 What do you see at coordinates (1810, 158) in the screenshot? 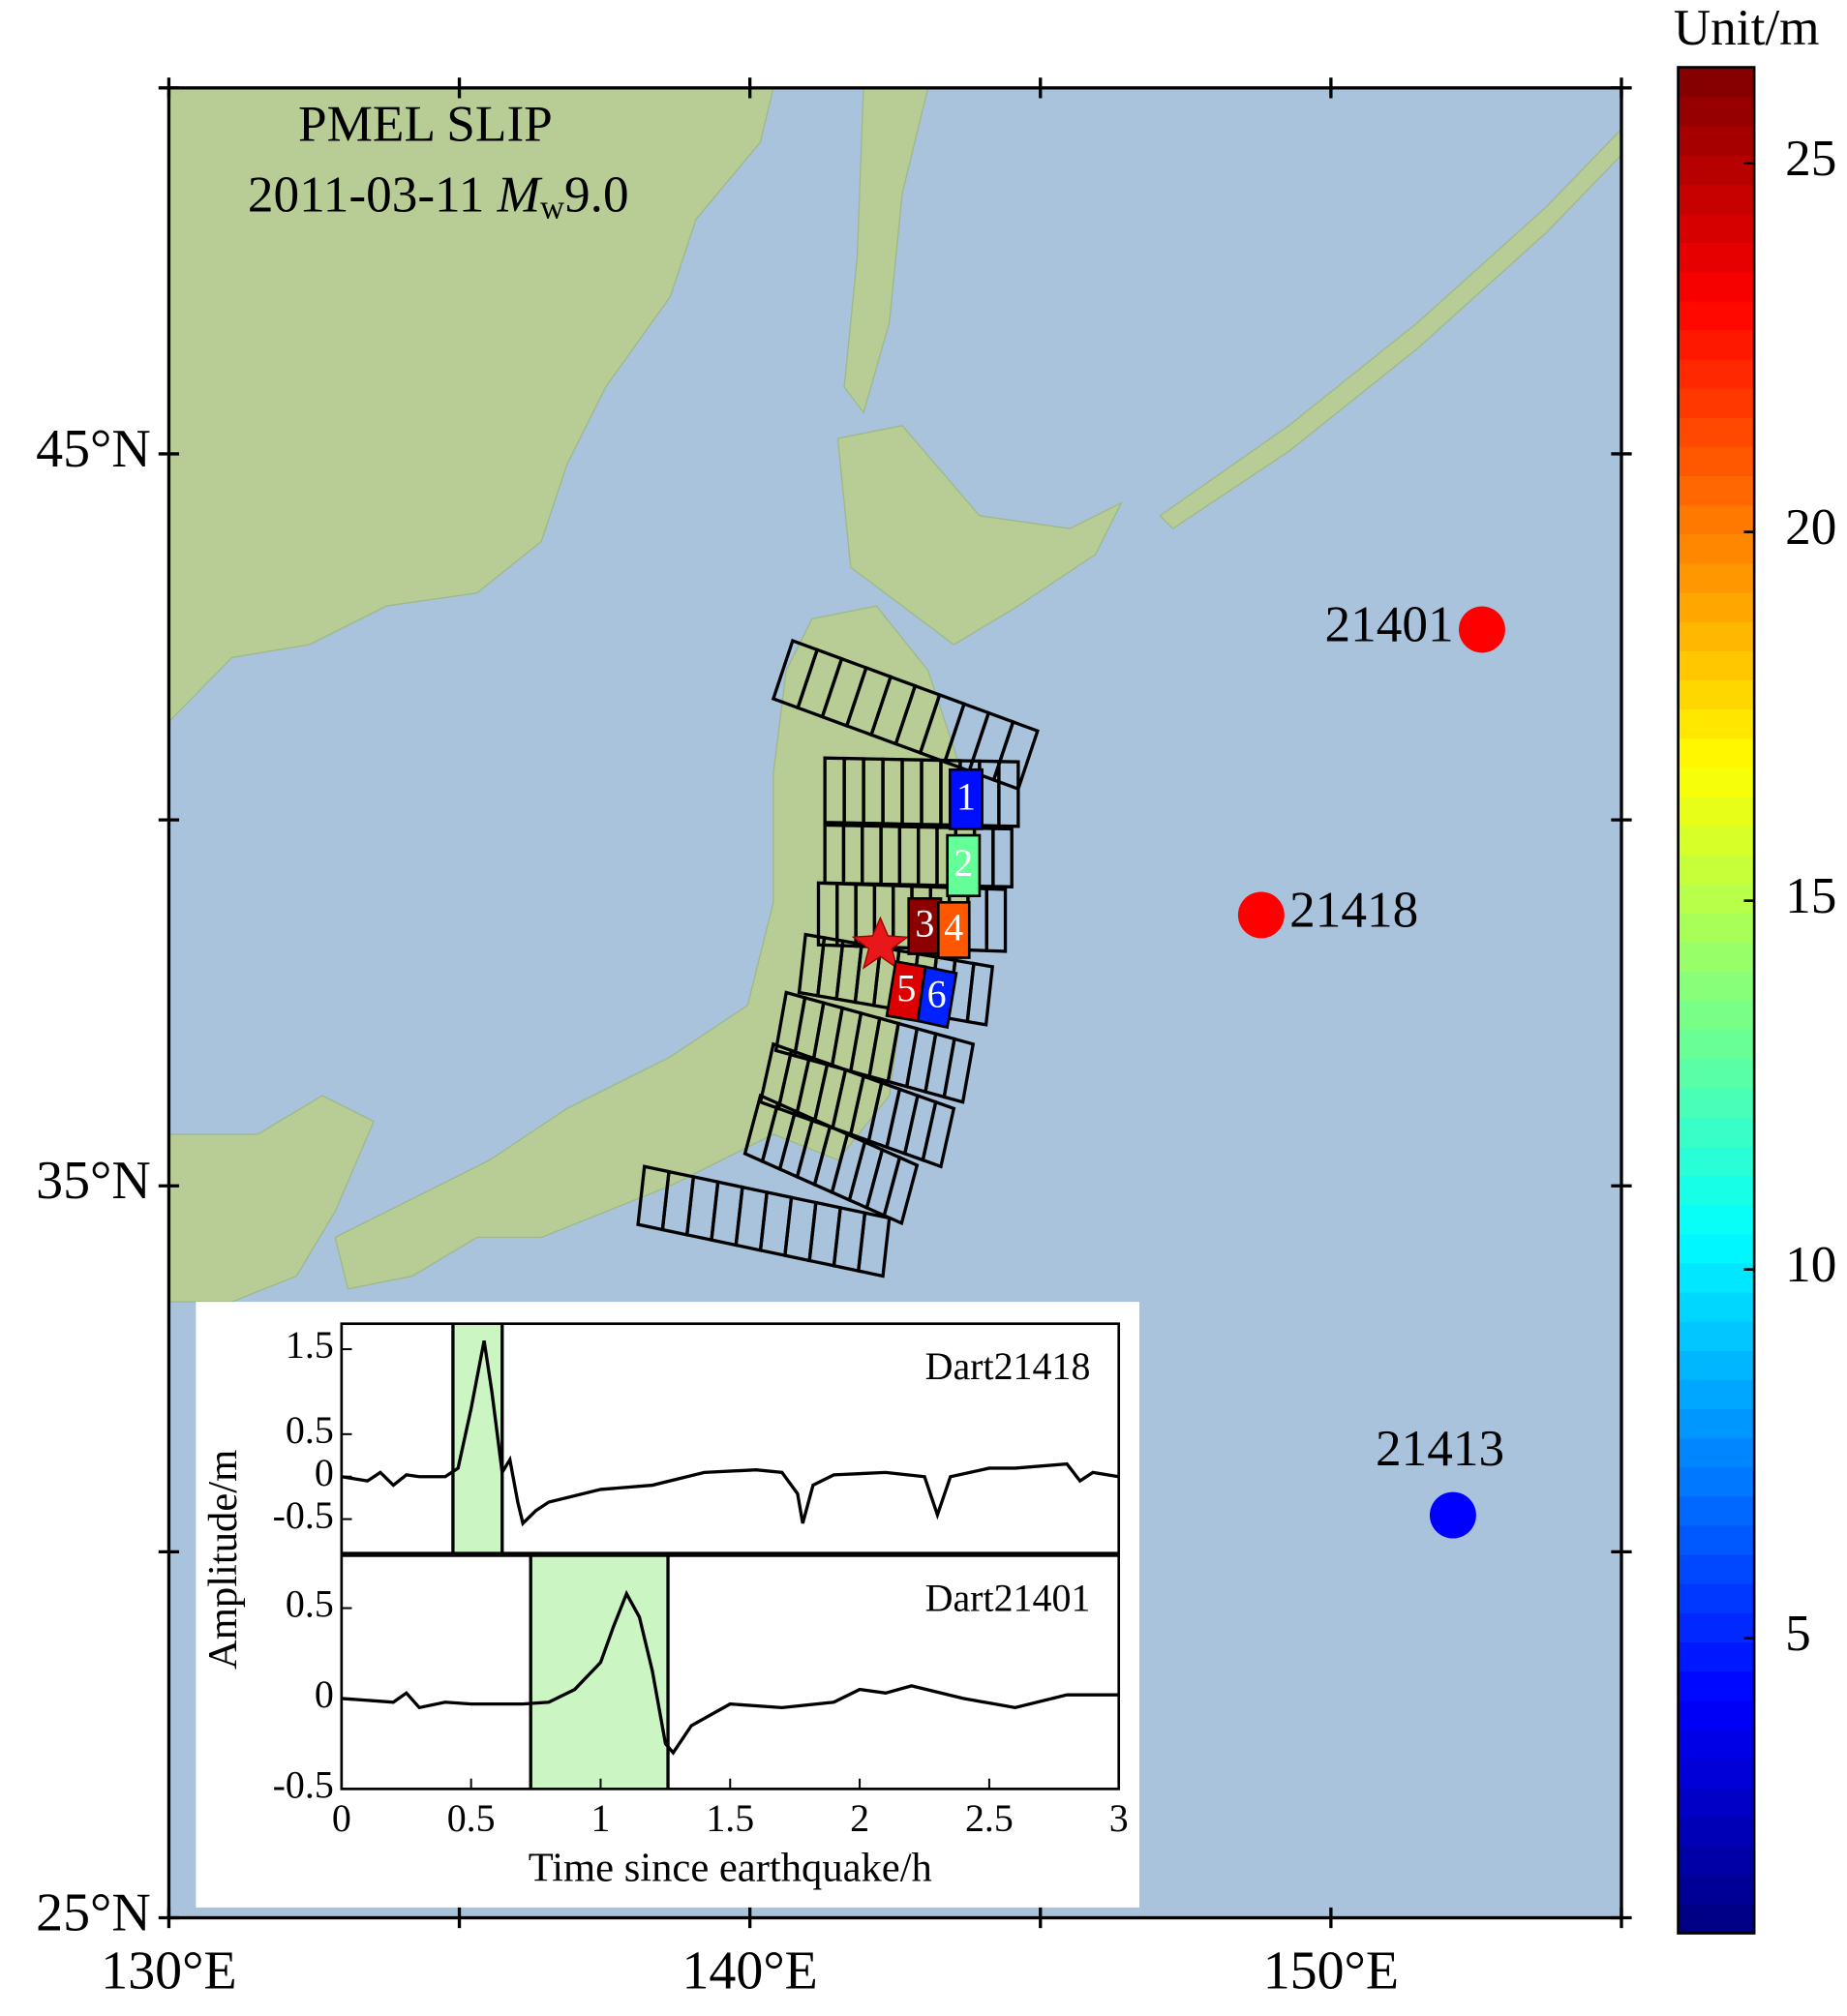
I see `colorbar-tick-label: 25` at bounding box center [1810, 158].